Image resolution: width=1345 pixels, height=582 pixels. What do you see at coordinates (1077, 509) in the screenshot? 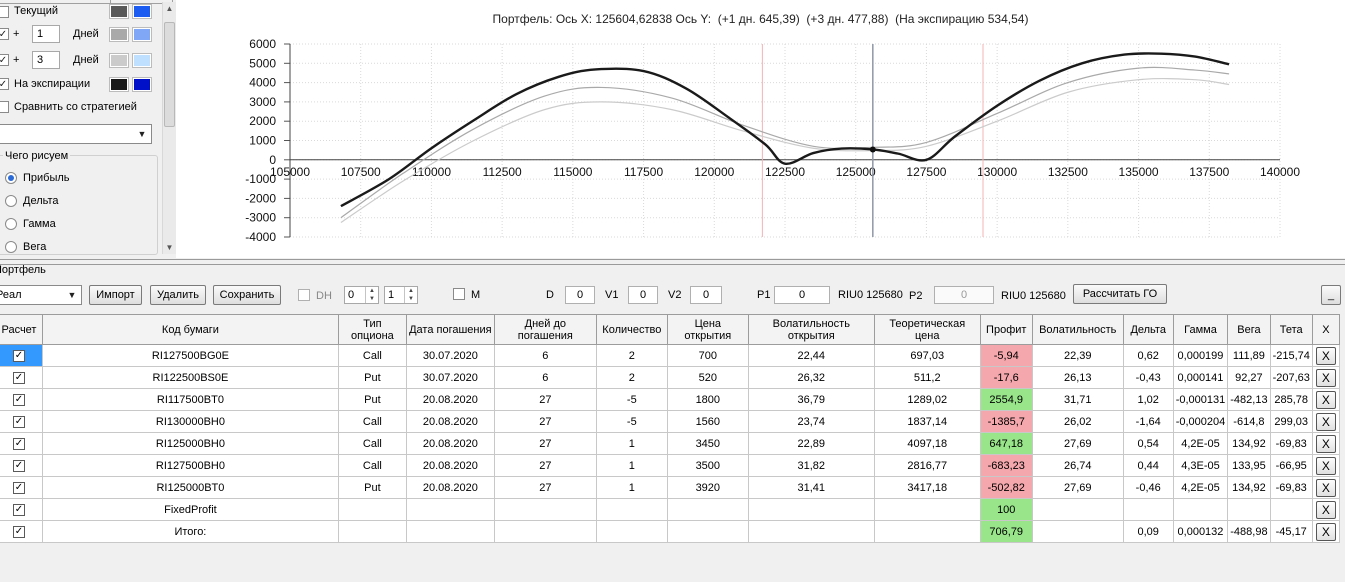
I see `cell-vol` at bounding box center [1077, 509].